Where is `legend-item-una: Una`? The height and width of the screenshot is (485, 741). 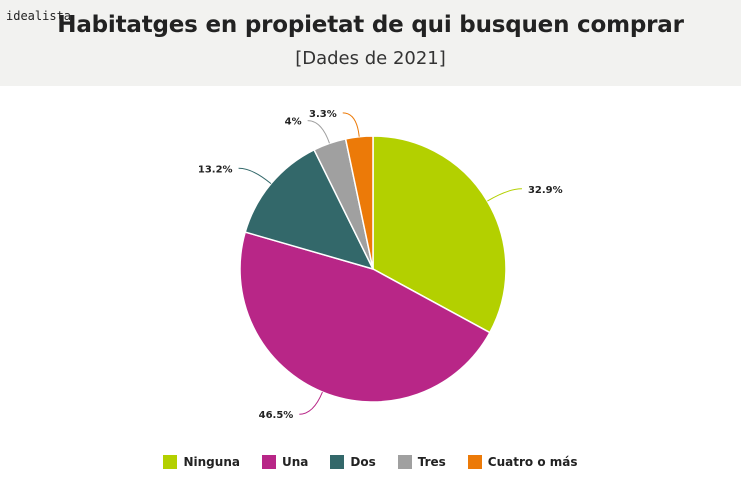 legend-item-una: Una is located at coordinates (285, 462).